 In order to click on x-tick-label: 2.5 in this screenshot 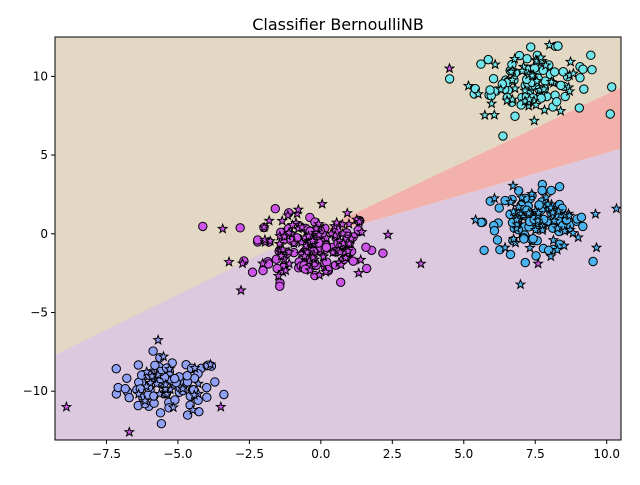, I will do `click(392, 454)`.